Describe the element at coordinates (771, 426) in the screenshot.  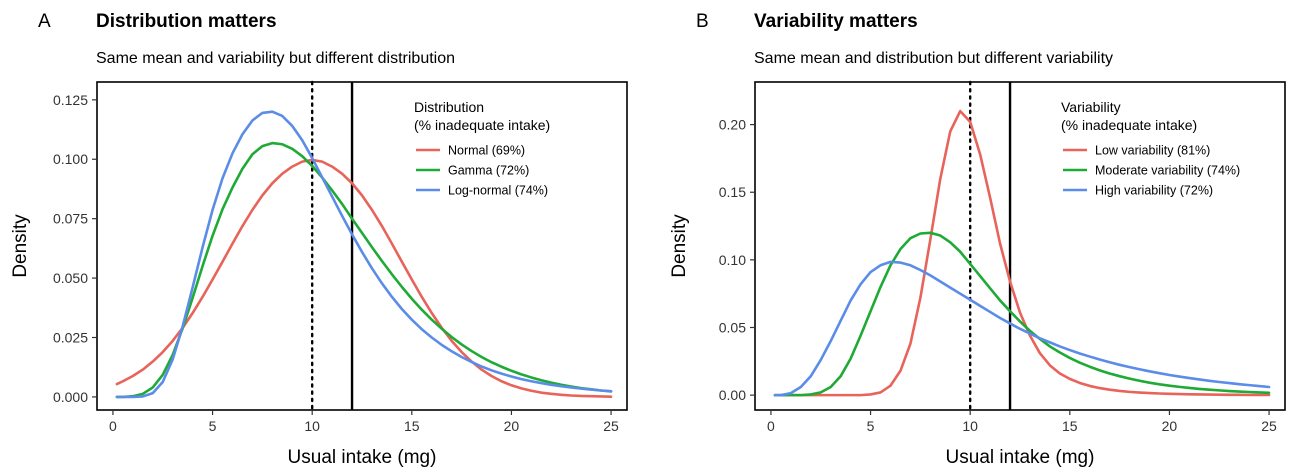
I see `panel-b-x-tick-label: 0` at that location.